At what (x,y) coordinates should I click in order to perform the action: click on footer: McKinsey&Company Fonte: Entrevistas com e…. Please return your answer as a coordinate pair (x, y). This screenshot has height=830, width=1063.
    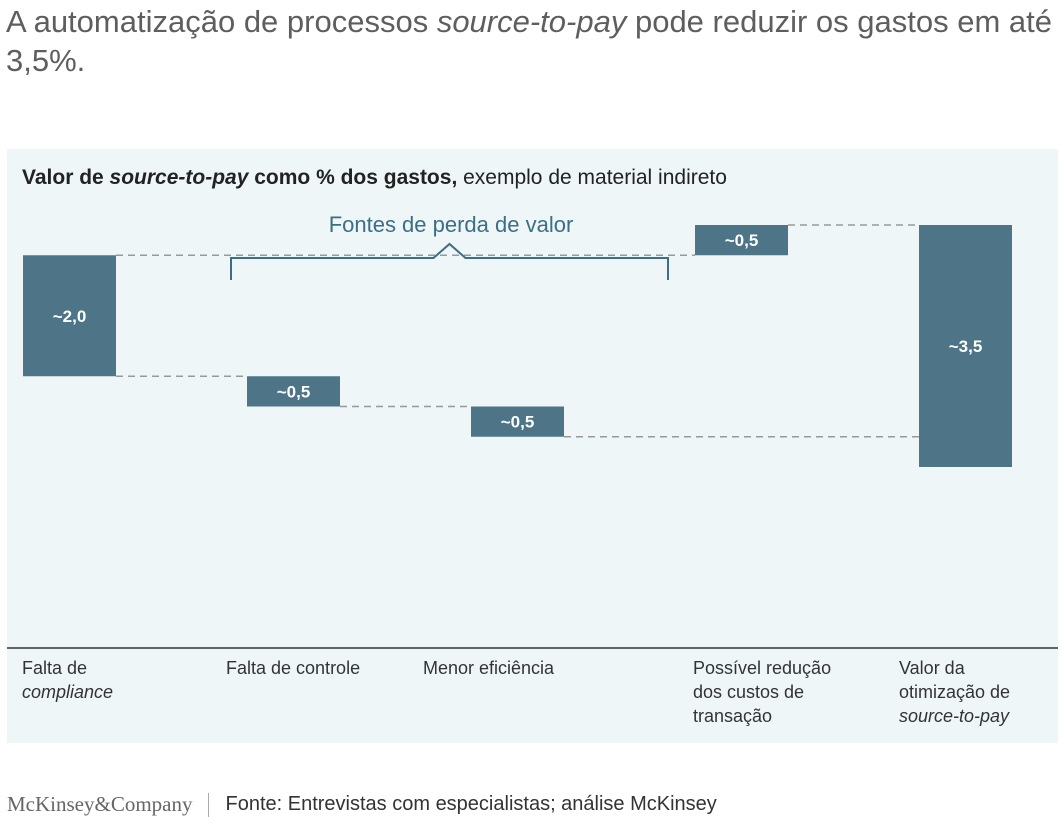
    Looking at the image, I should click on (362, 806).